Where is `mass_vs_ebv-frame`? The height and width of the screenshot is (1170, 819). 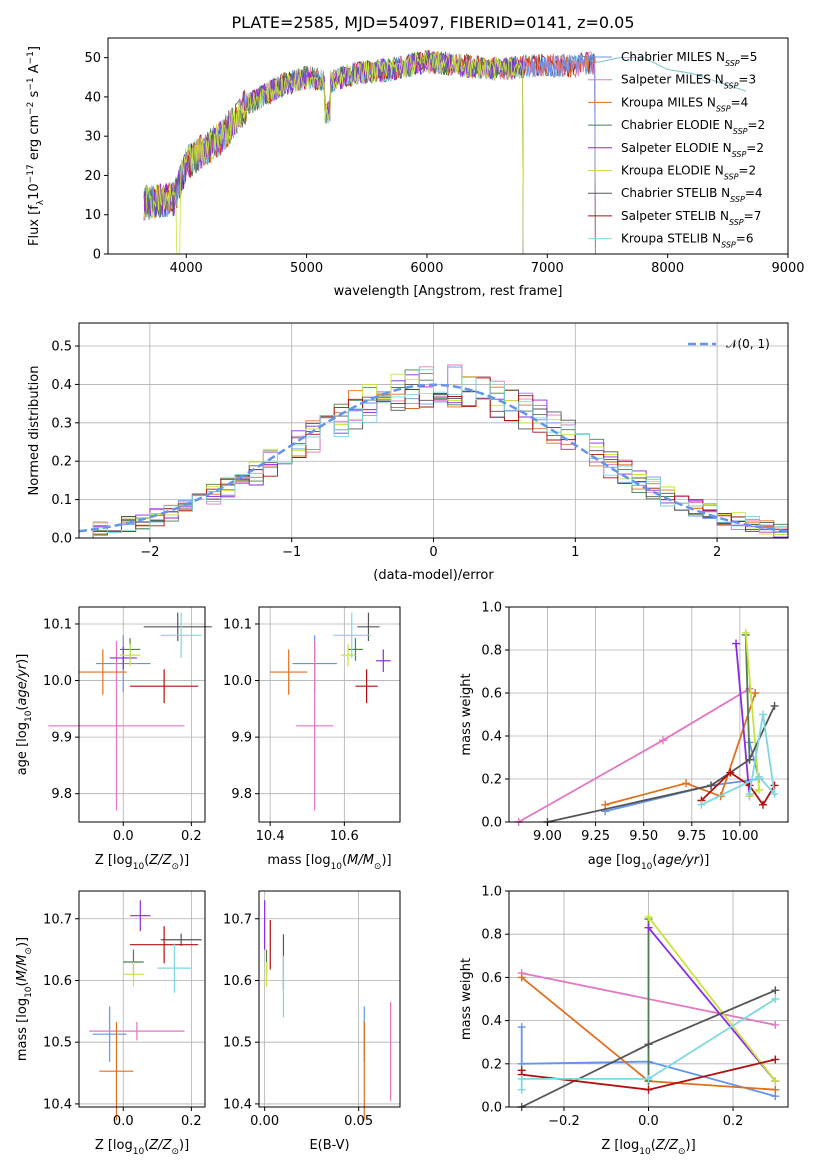
mass_vs_ebv-frame is located at coordinates (329, 999).